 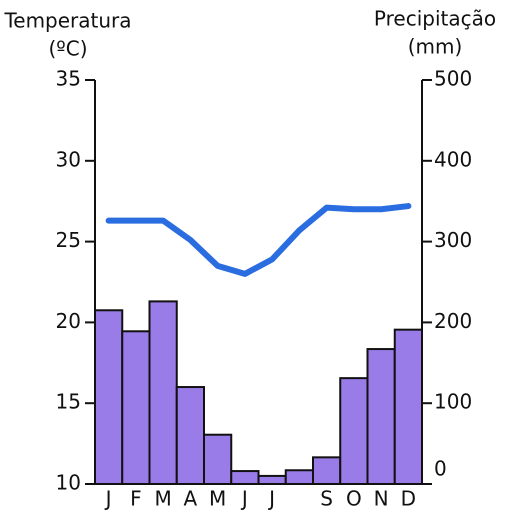 What do you see at coordinates (453, 159) in the screenshot?
I see `y2-tick-label: 400` at bounding box center [453, 159].